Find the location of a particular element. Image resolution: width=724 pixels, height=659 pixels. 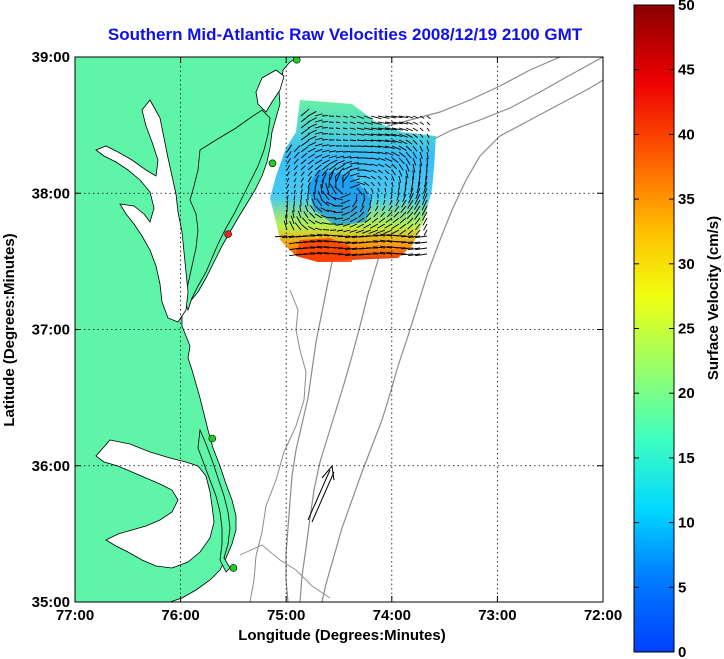

y-tick-label: 36:00 is located at coordinates (51, 466).